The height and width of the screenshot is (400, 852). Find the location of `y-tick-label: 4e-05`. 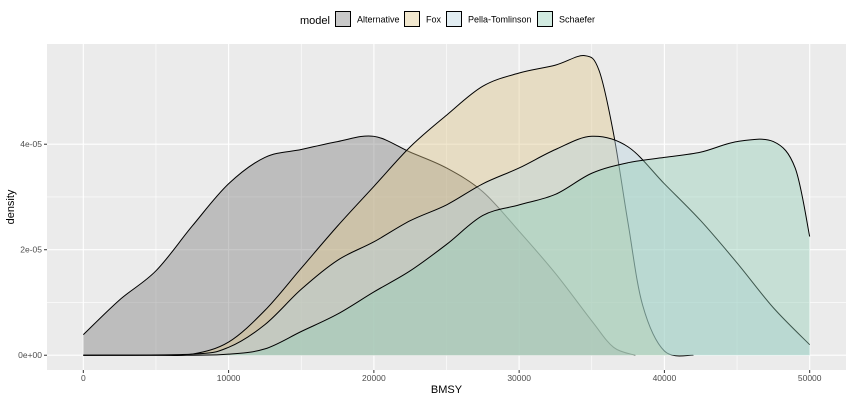

y-tick-label: 4e-05 is located at coordinates (31, 144).